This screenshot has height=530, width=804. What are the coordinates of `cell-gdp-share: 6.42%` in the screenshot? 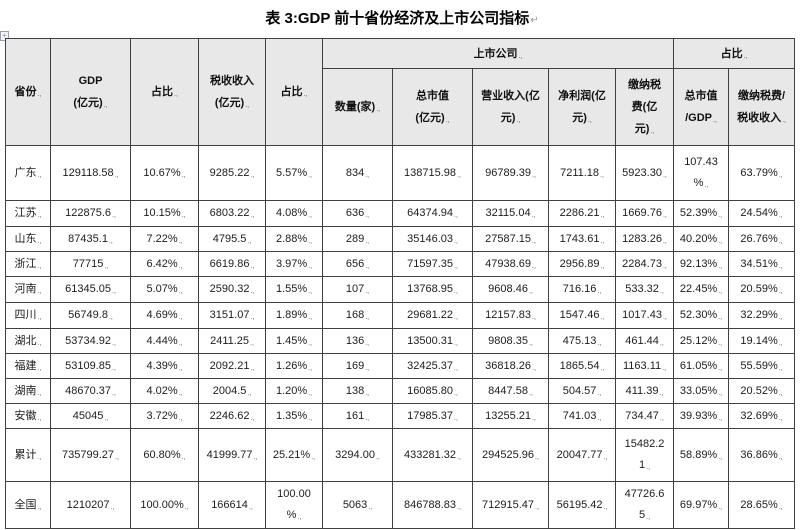 It's located at (164, 264).